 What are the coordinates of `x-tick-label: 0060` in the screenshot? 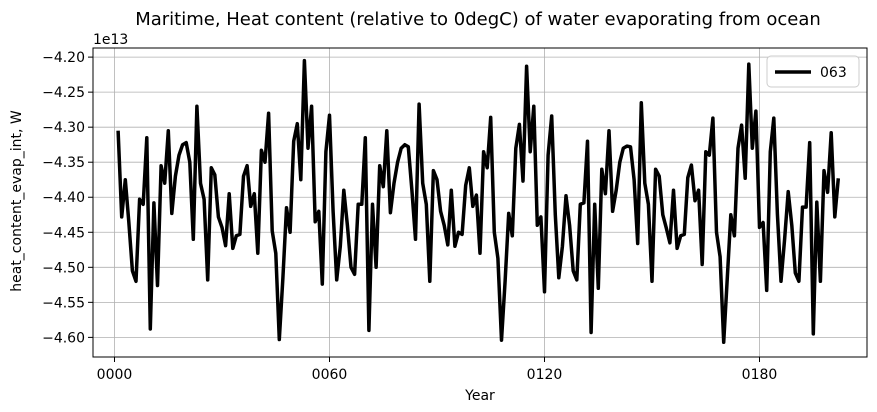 It's located at (330, 375).